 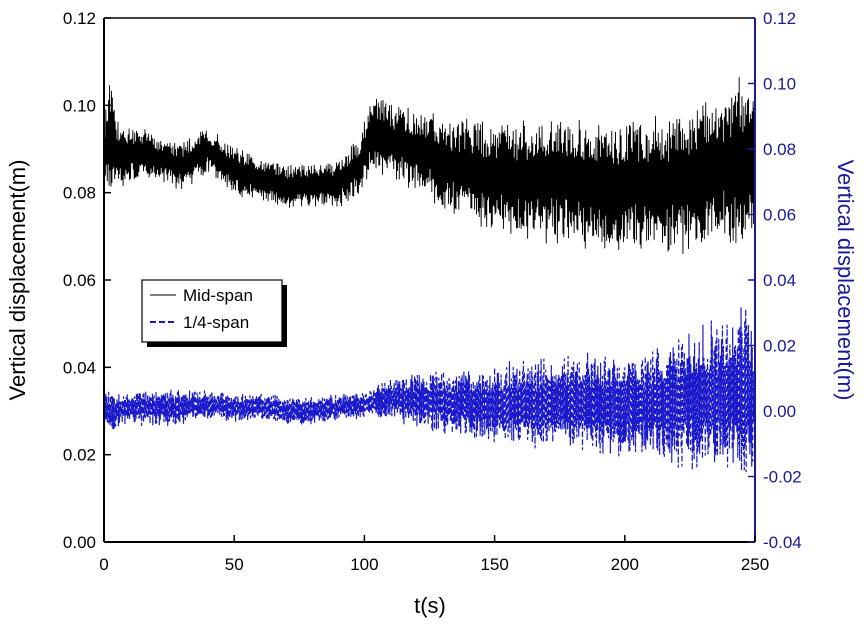 I want to click on right-tick-label: -0.04, so click(x=782, y=542).